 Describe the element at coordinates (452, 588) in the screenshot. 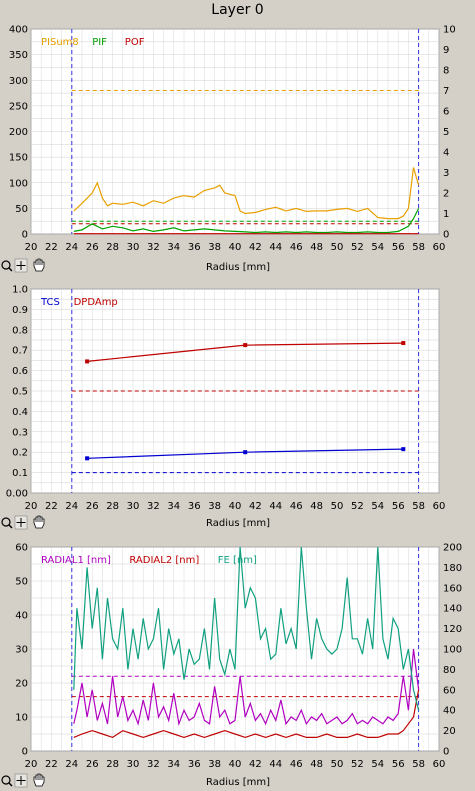

I see `panel-3-ytick-right-label: 160` at that location.